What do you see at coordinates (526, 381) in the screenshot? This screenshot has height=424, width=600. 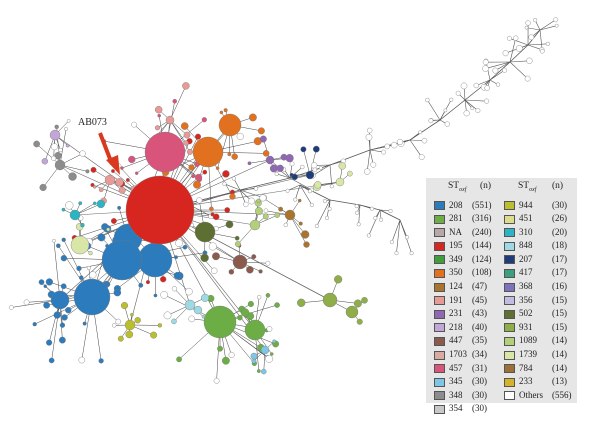 I see `legend-label: 233` at bounding box center [526, 381].